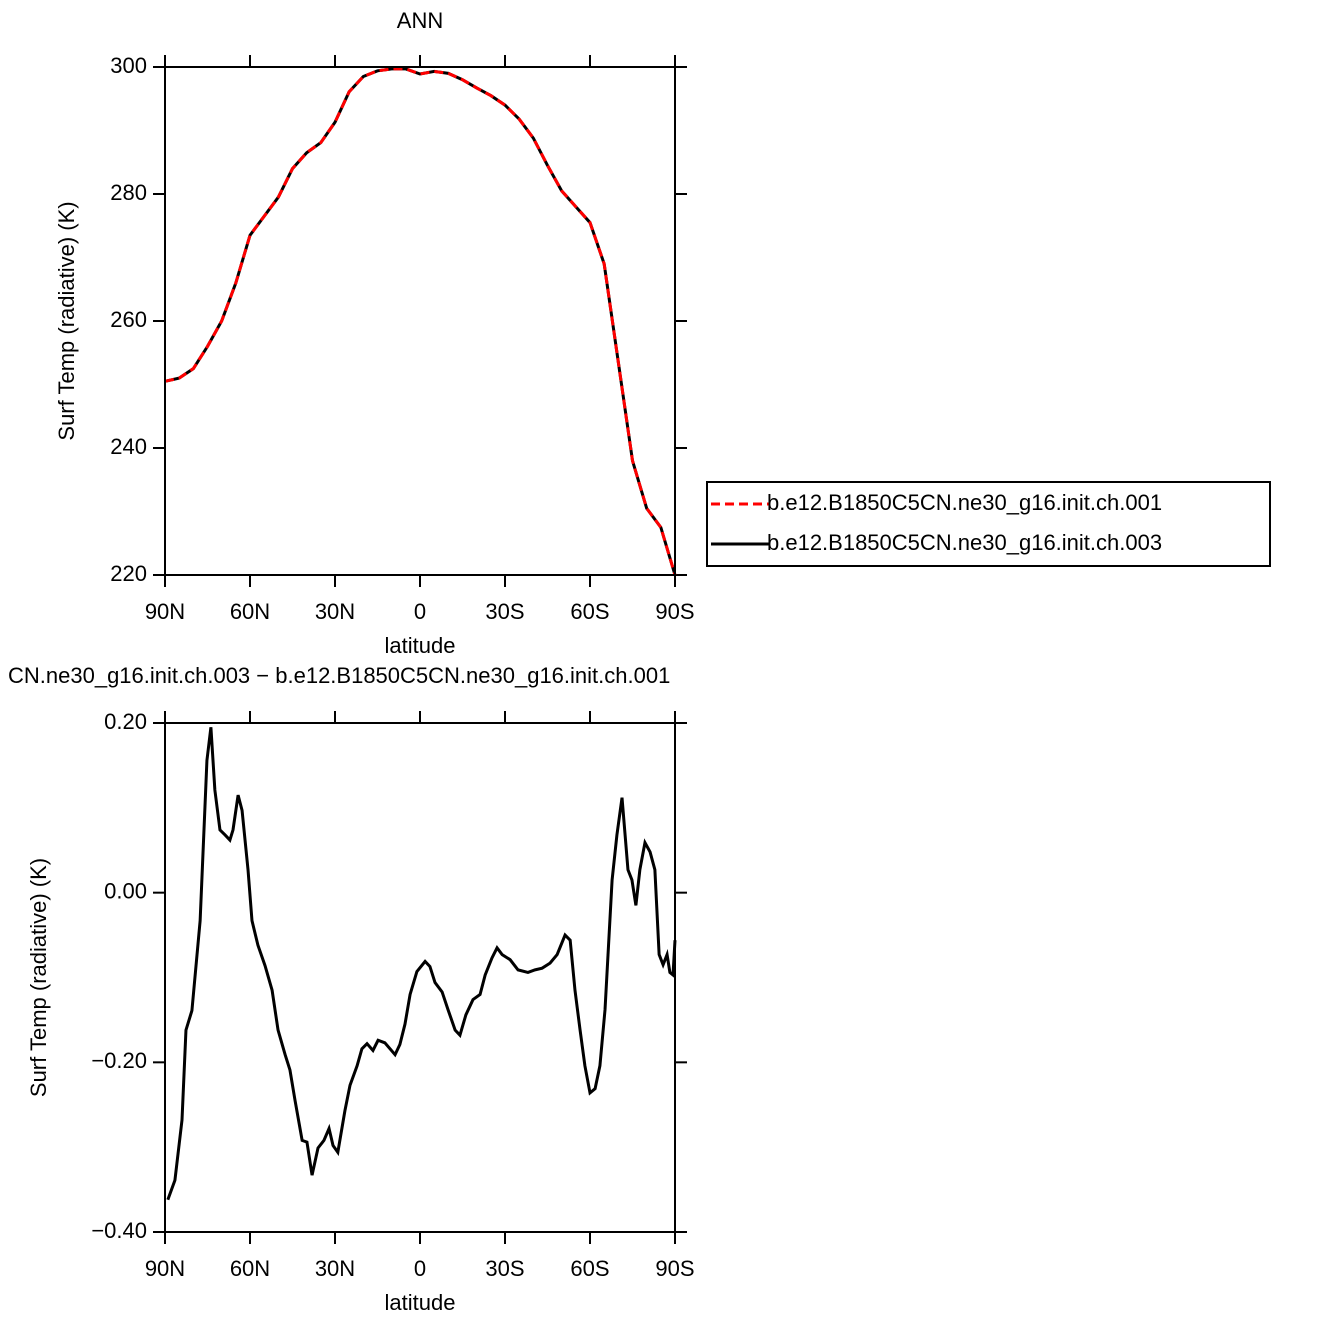 The width and height of the screenshot is (1325, 1325). I want to click on legend-label: b.e12.B1850C5CN.ne30_g16.init.ch.003, so click(964, 542).